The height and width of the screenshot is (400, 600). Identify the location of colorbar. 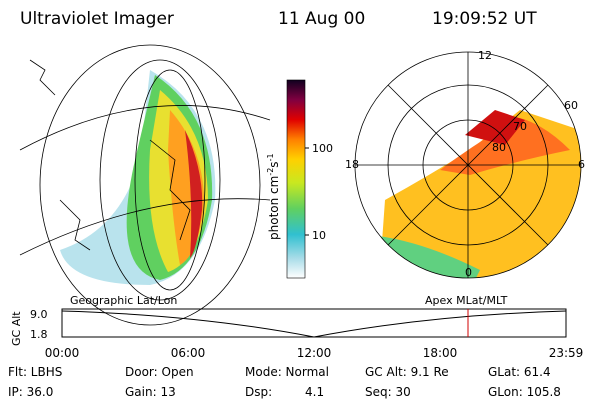
(296, 179).